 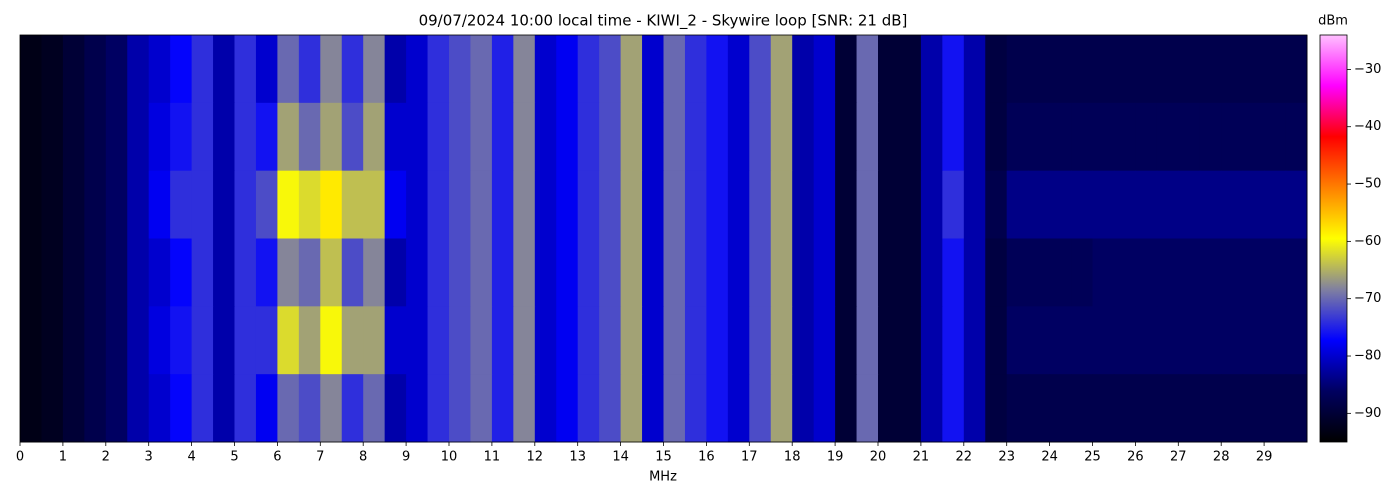 What do you see at coordinates (1092, 457) in the screenshot?
I see `x-tick-label: 25` at bounding box center [1092, 457].